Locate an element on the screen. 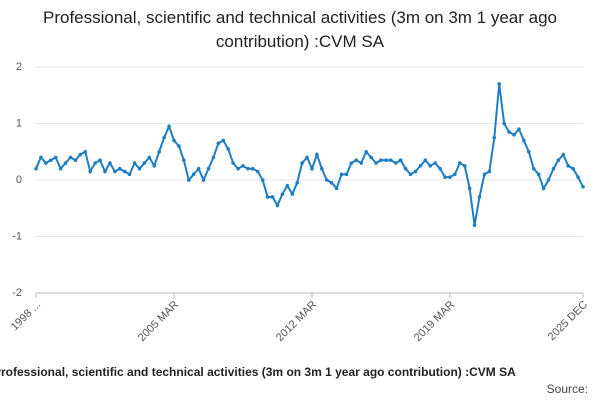 The height and width of the screenshot is (400, 600). x-tick-label: 2019 MAR is located at coordinates (434, 321).